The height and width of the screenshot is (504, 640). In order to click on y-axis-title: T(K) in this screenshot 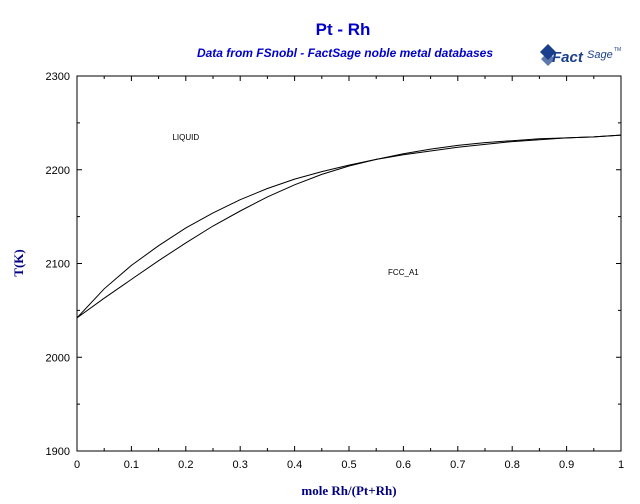, I will do `click(18, 262)`.